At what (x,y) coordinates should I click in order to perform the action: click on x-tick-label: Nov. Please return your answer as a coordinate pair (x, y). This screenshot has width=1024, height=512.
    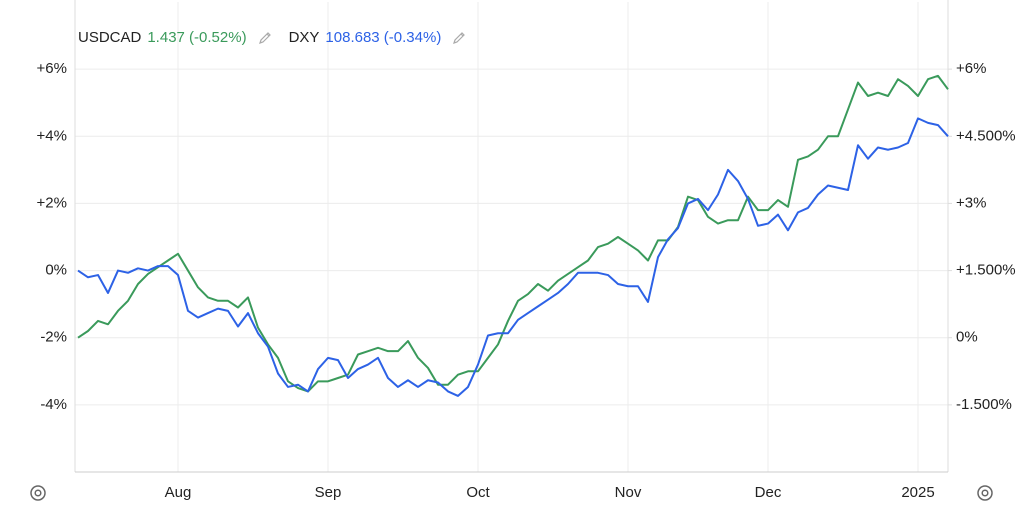
    Looking at the image, I should click on (628, 492).